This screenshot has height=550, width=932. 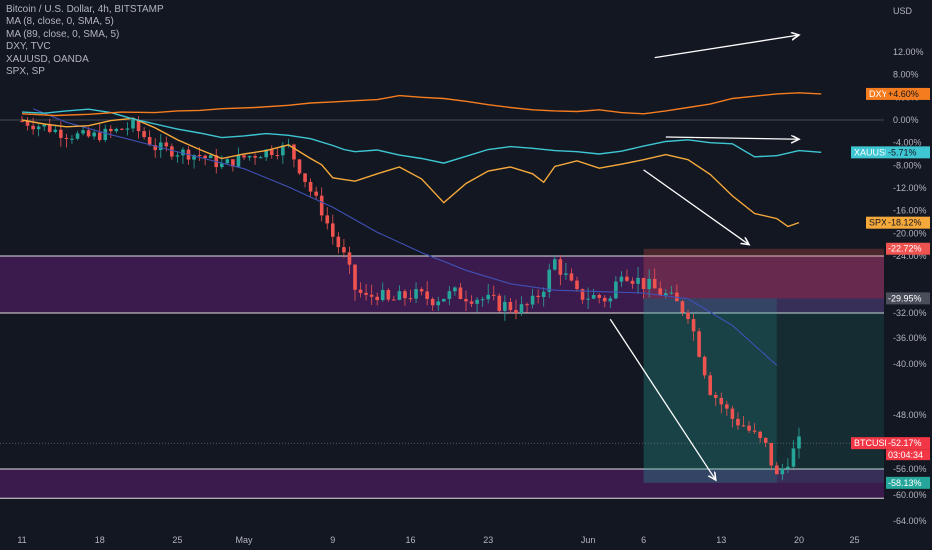 What do you see at coordinates (588, 540) in the screenshot?
I see `x-tick-label: Jun` at bounding box center [588, 540].